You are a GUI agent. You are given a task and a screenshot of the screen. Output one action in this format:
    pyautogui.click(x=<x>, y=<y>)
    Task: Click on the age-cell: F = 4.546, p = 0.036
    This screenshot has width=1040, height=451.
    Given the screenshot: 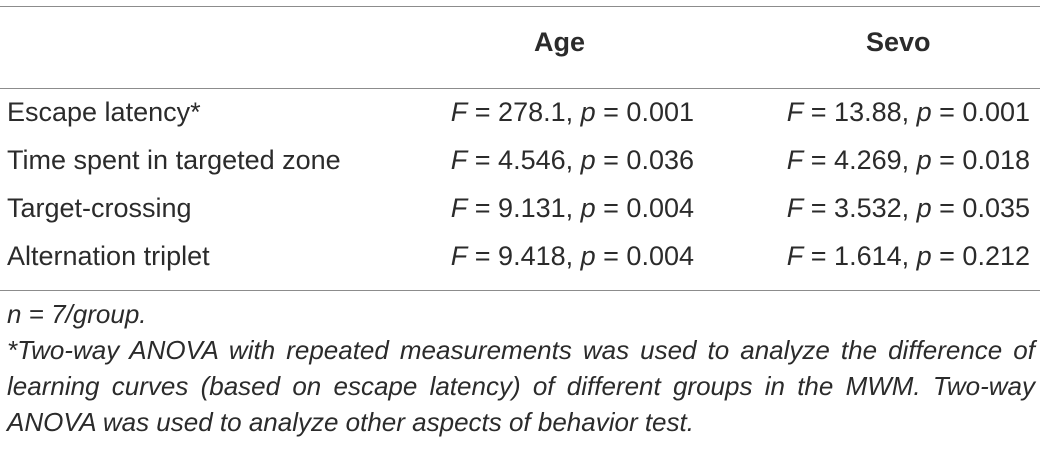 What is the action you would take?
    pyautogui.click(x=572, y=160)
    